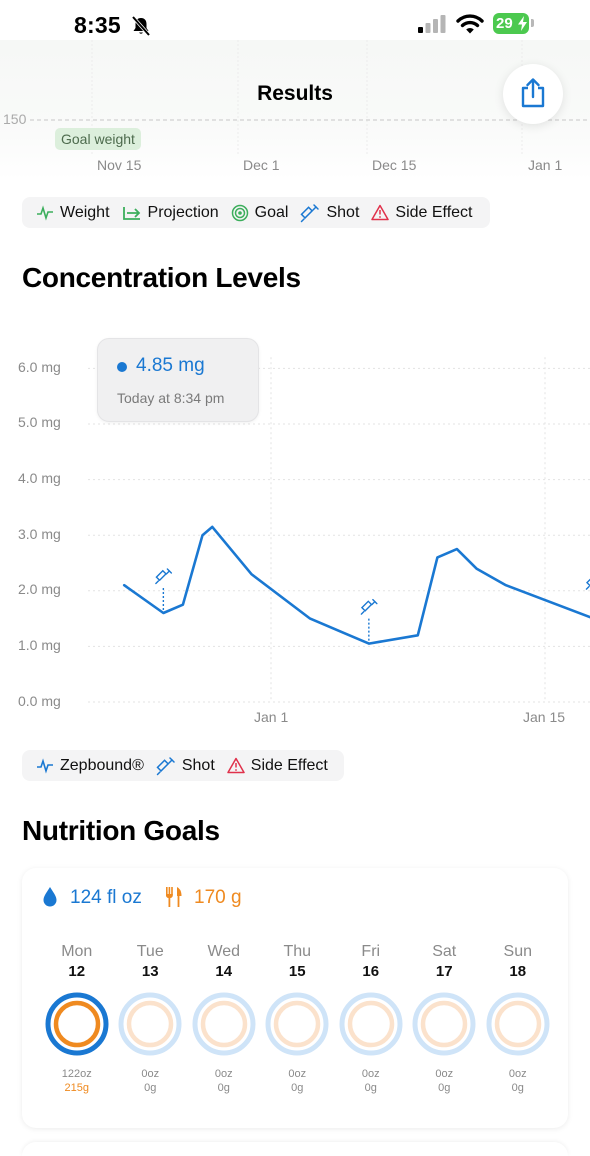  Describe the element at coordinates (271, 717) in the screenshot. I see `x-tick-label: Jan 1` at that location.